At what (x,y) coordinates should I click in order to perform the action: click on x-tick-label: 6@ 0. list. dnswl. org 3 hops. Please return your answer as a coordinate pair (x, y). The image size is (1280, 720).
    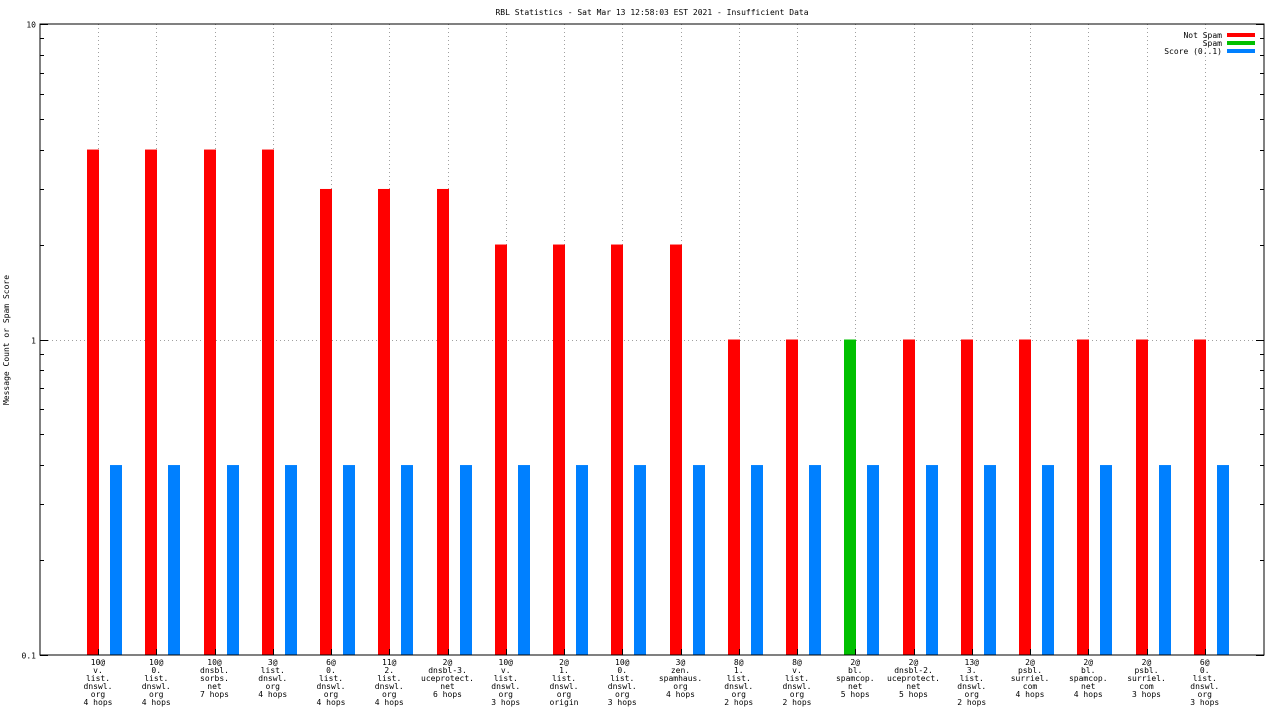
    Looking at the image, I should click on (1204, 682).